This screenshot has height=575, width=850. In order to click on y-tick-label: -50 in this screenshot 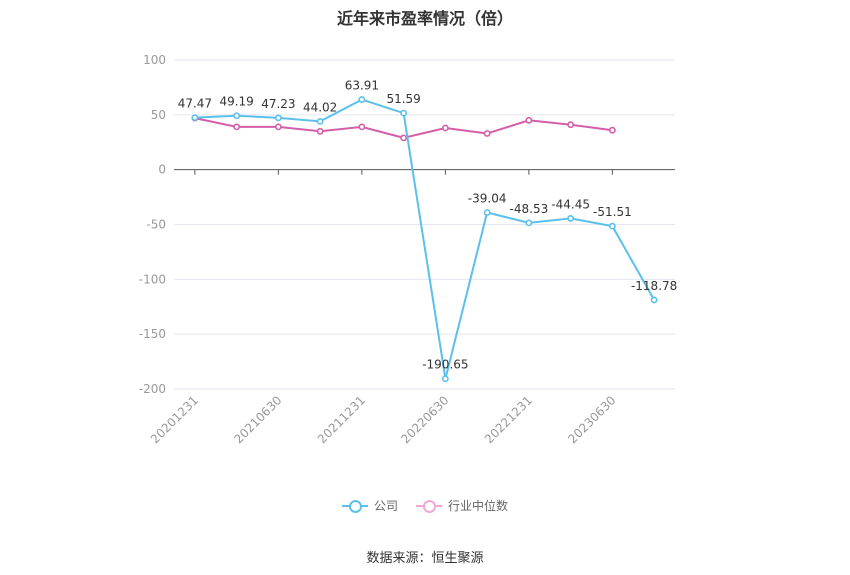, I will do `click(156, 225)`.